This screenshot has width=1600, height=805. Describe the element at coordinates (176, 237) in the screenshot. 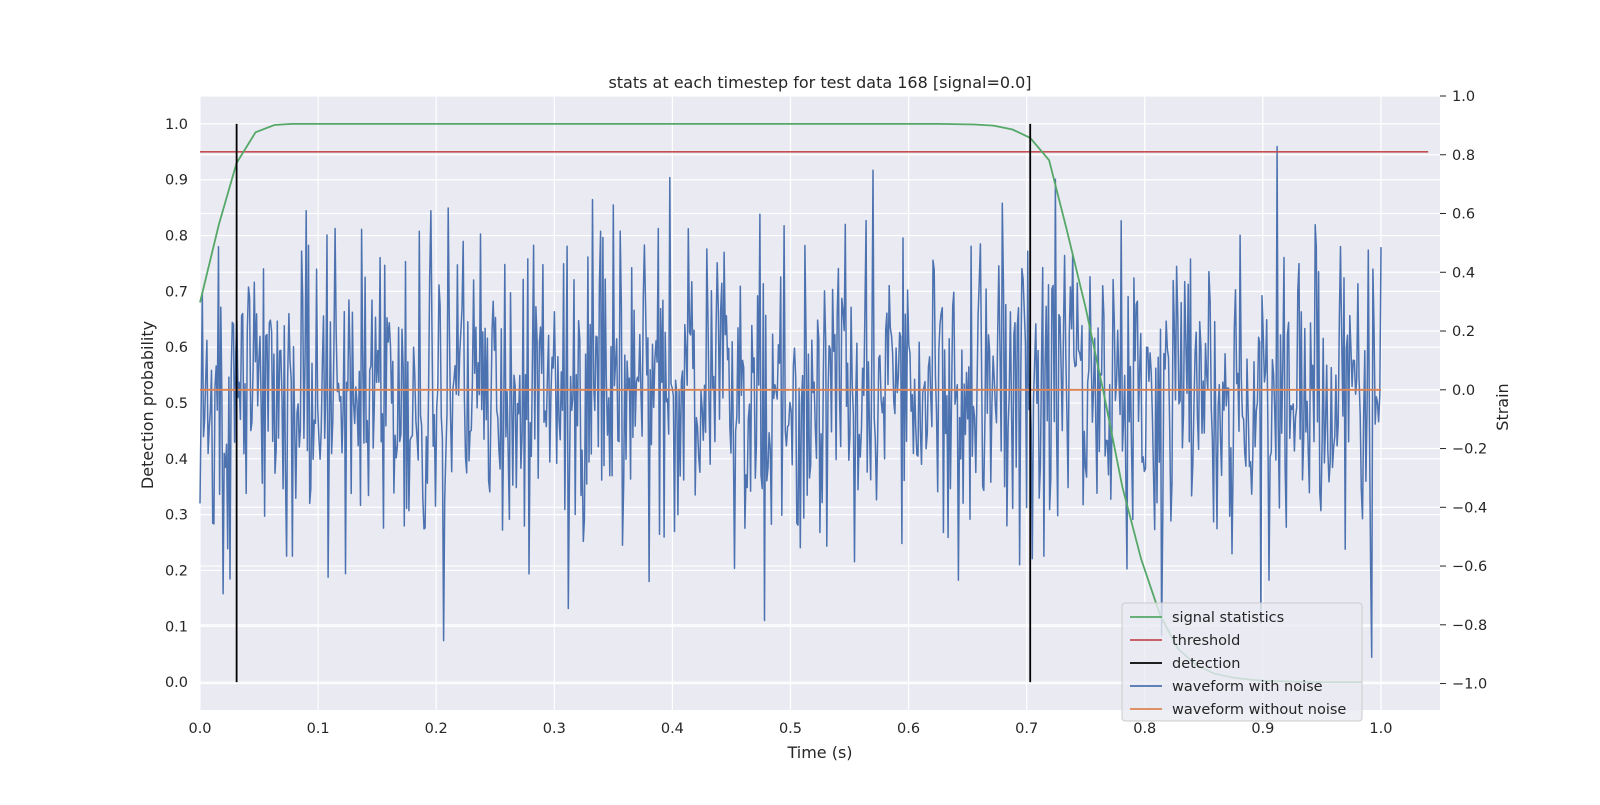

I see `y-tick-label: 0.8` at that location.